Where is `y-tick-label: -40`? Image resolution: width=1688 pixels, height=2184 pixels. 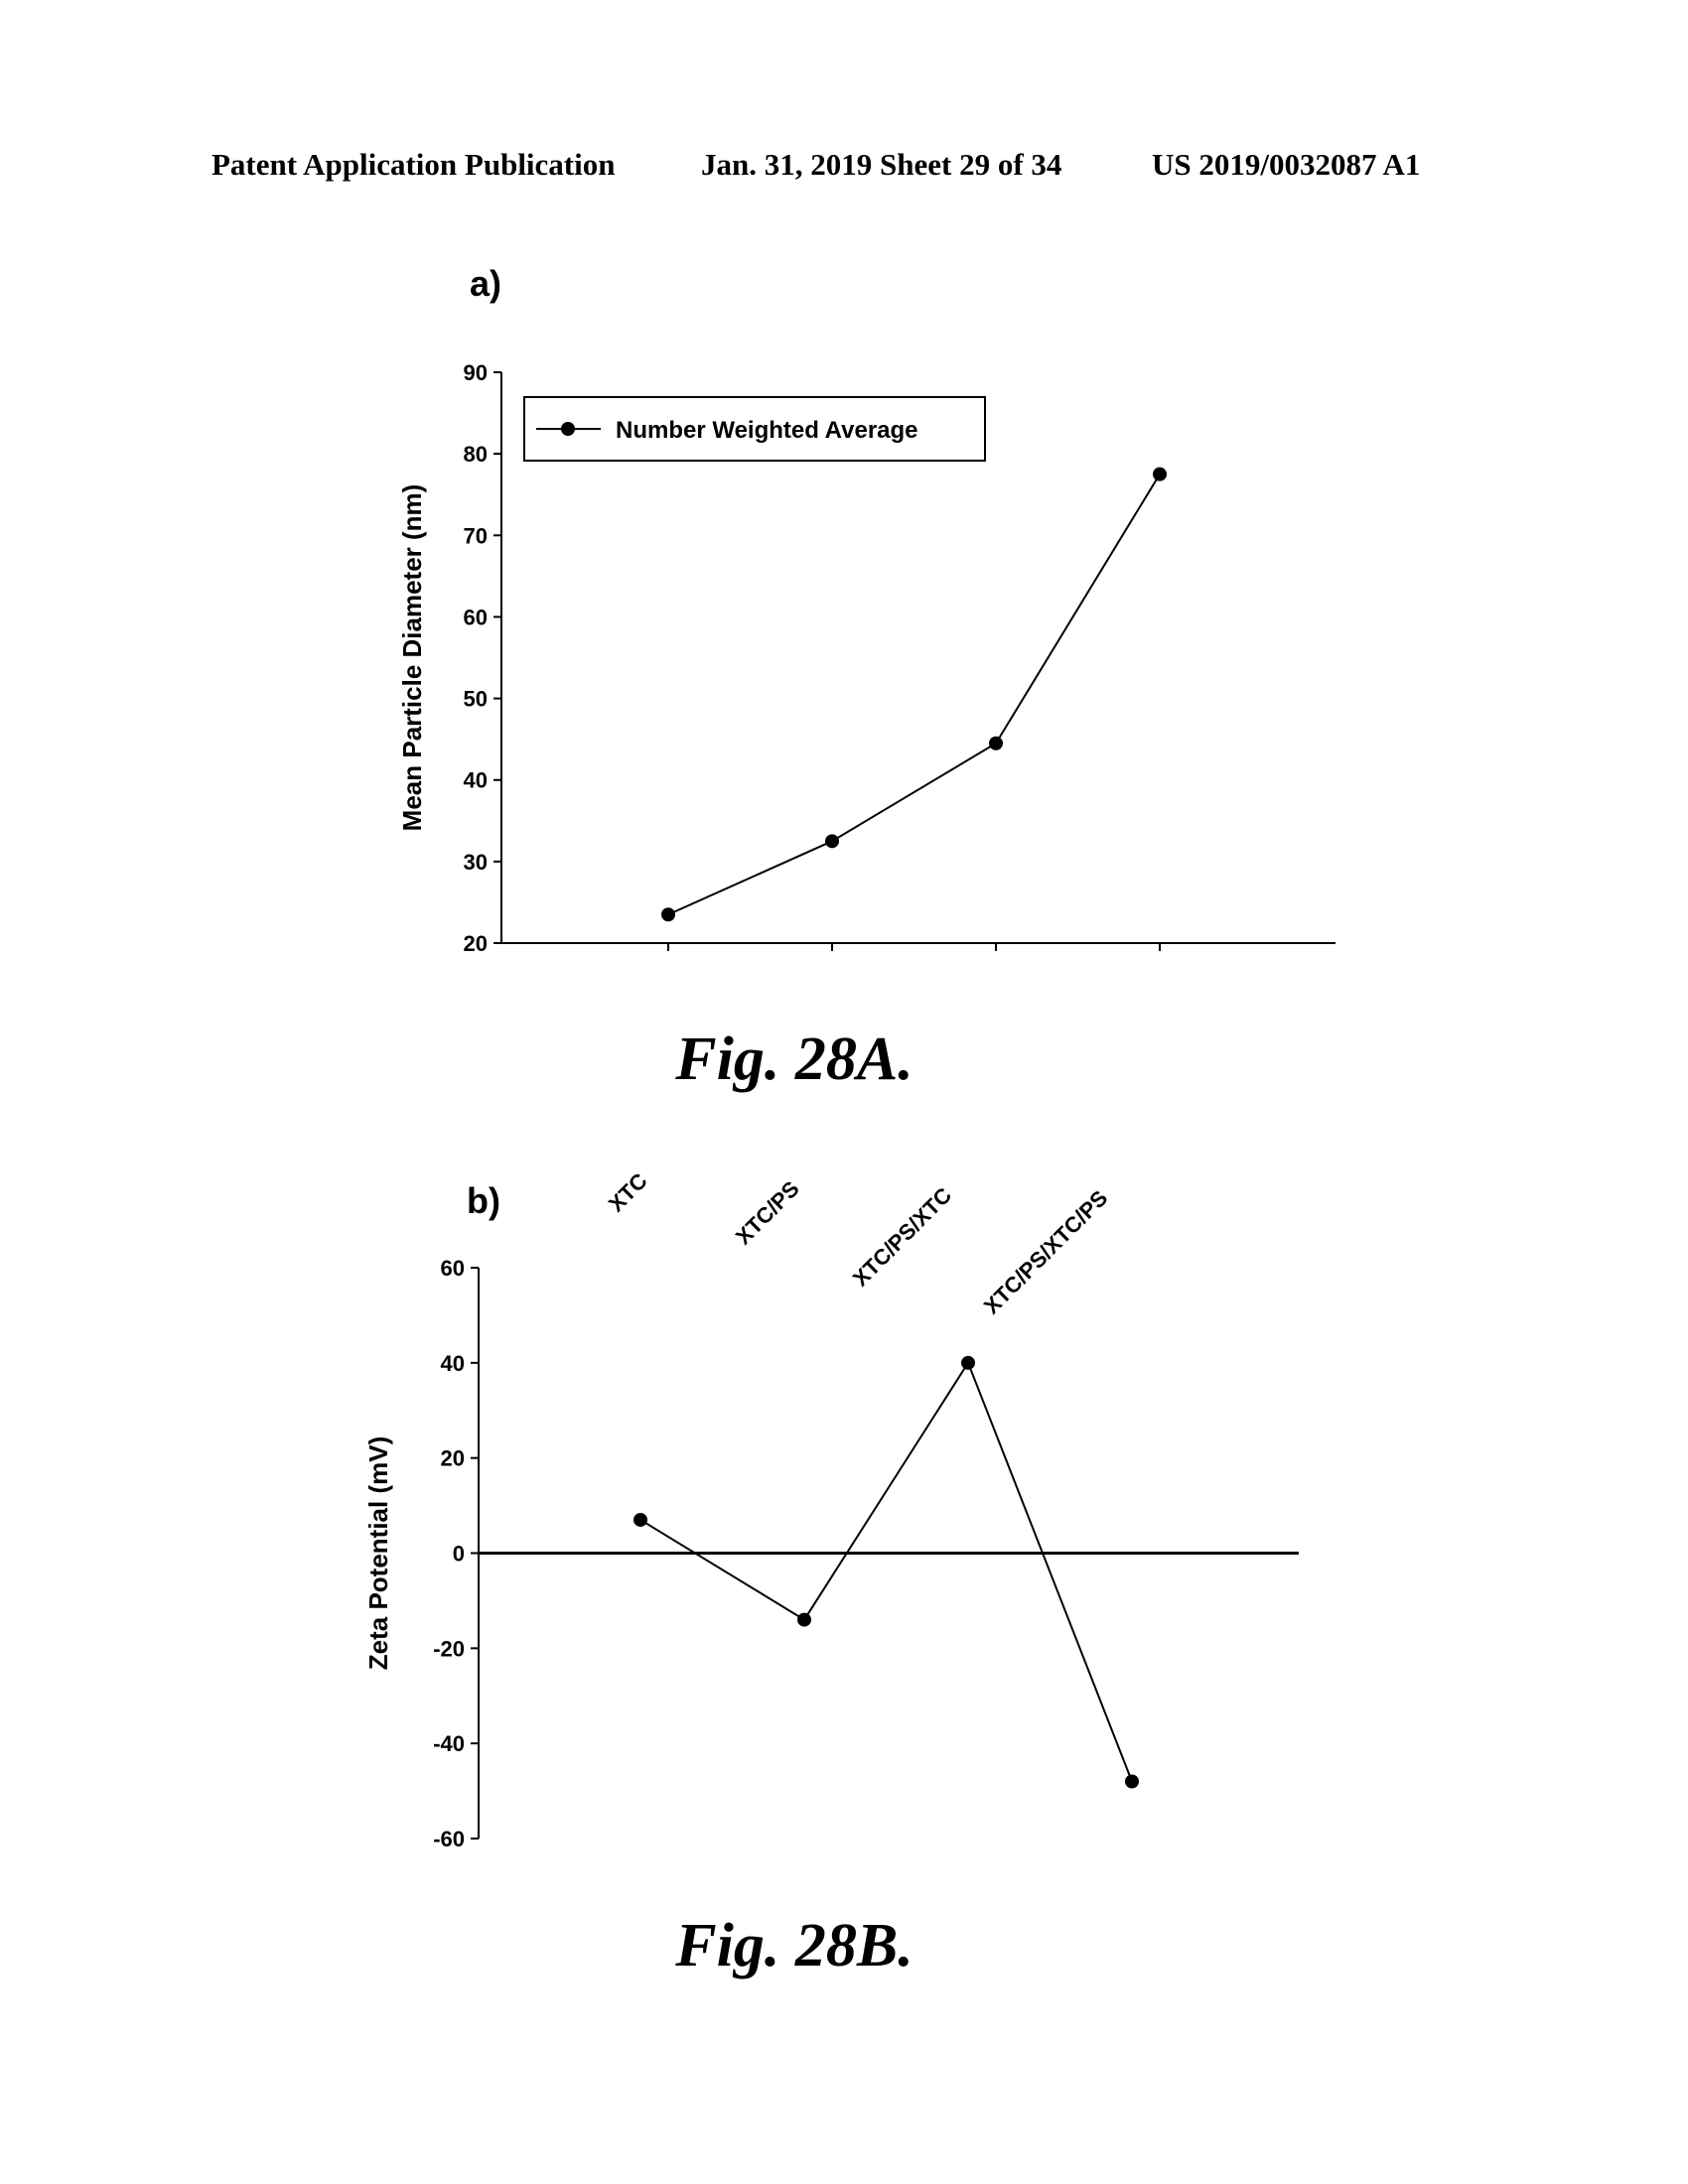
y-tick-label: -40 is located at coordinates (449, 1743).